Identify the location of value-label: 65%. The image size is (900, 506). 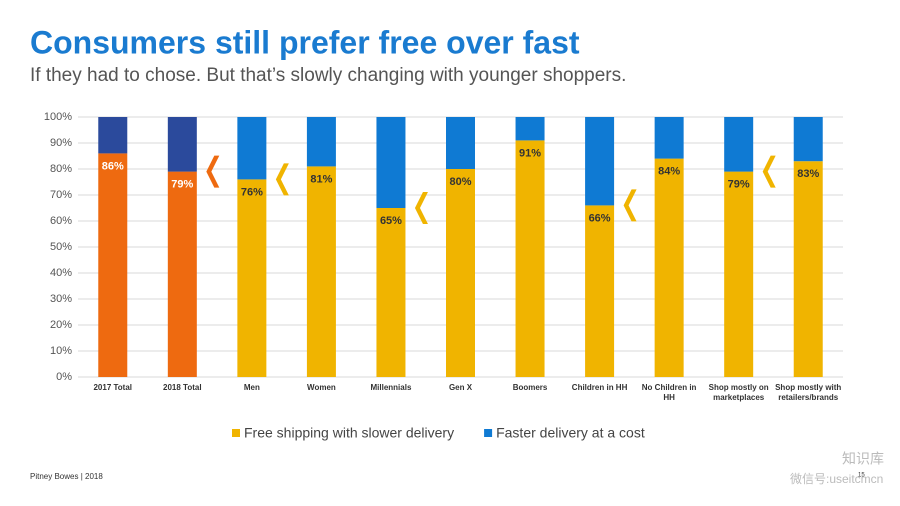
(391, 221).